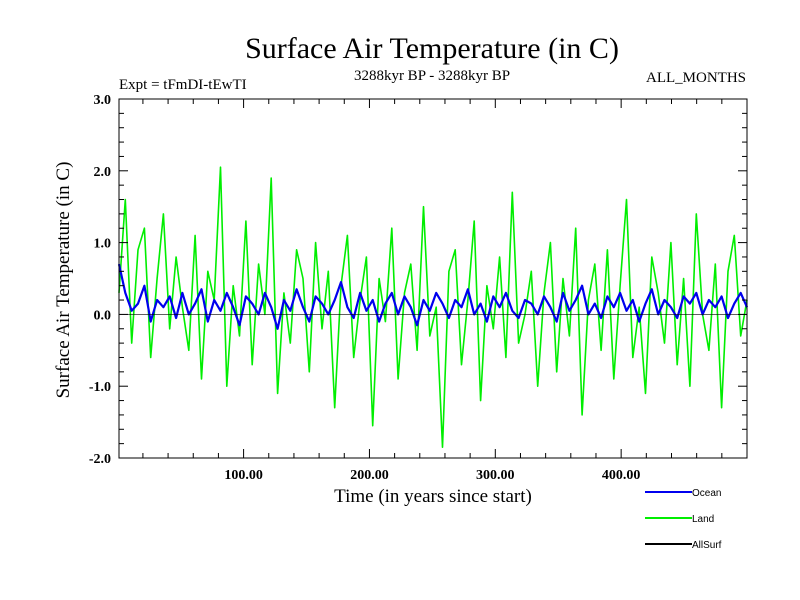 Image resolution: width=800 pixels, height=600 pixels. I want to click on x-tick-label: 400.00, so click(621, 475).